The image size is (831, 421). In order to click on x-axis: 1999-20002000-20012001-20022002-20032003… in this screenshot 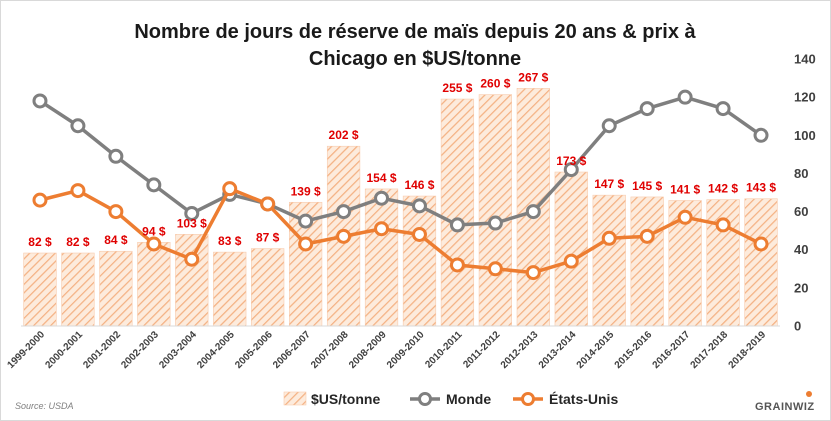, I will do `click(392, 348)`.